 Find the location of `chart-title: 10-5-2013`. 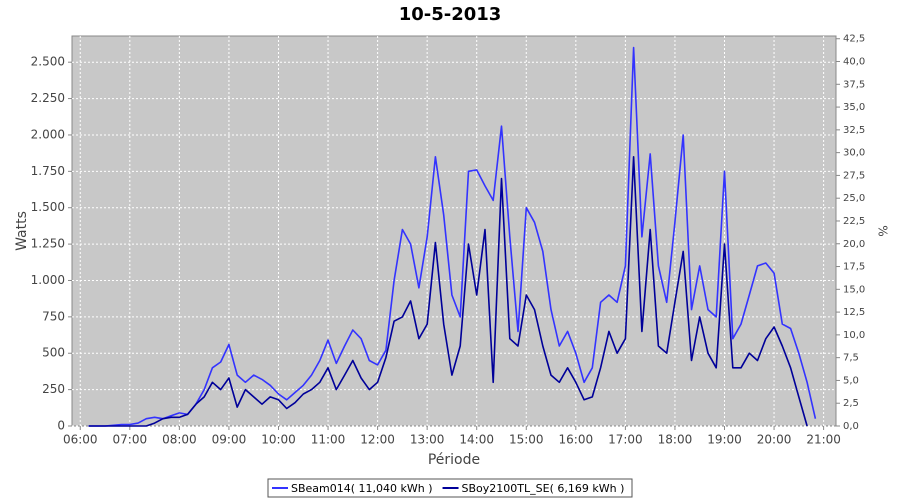

chart-title: 10-5-2013 is located at coordinates (450, 14).